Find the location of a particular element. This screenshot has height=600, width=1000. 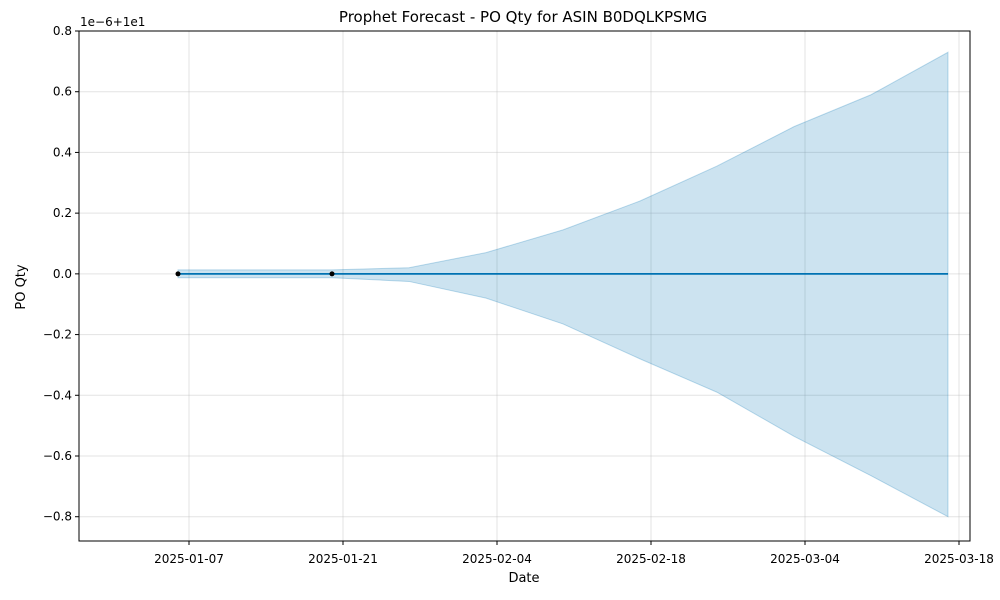

y-tick-label: −0.6 is located at coordinates (57, 456).